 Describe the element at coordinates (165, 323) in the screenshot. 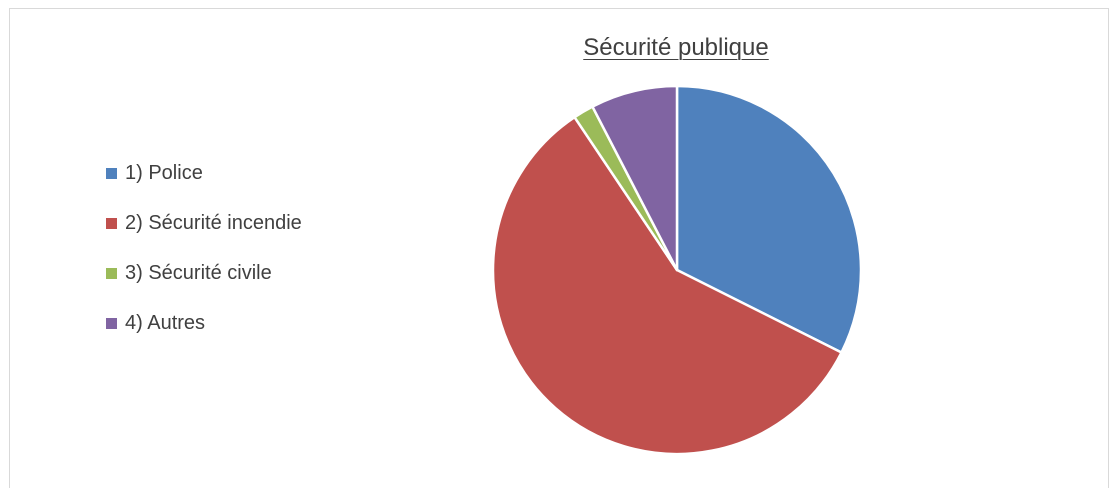

I see `legend-label-autres: 4) Autres` at that location.